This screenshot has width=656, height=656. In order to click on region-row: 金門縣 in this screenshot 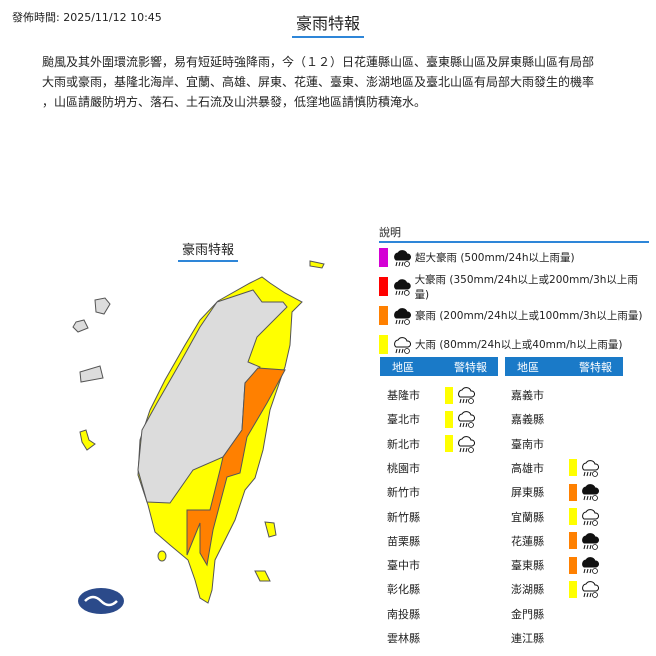, I will do `click(540, 614)`.